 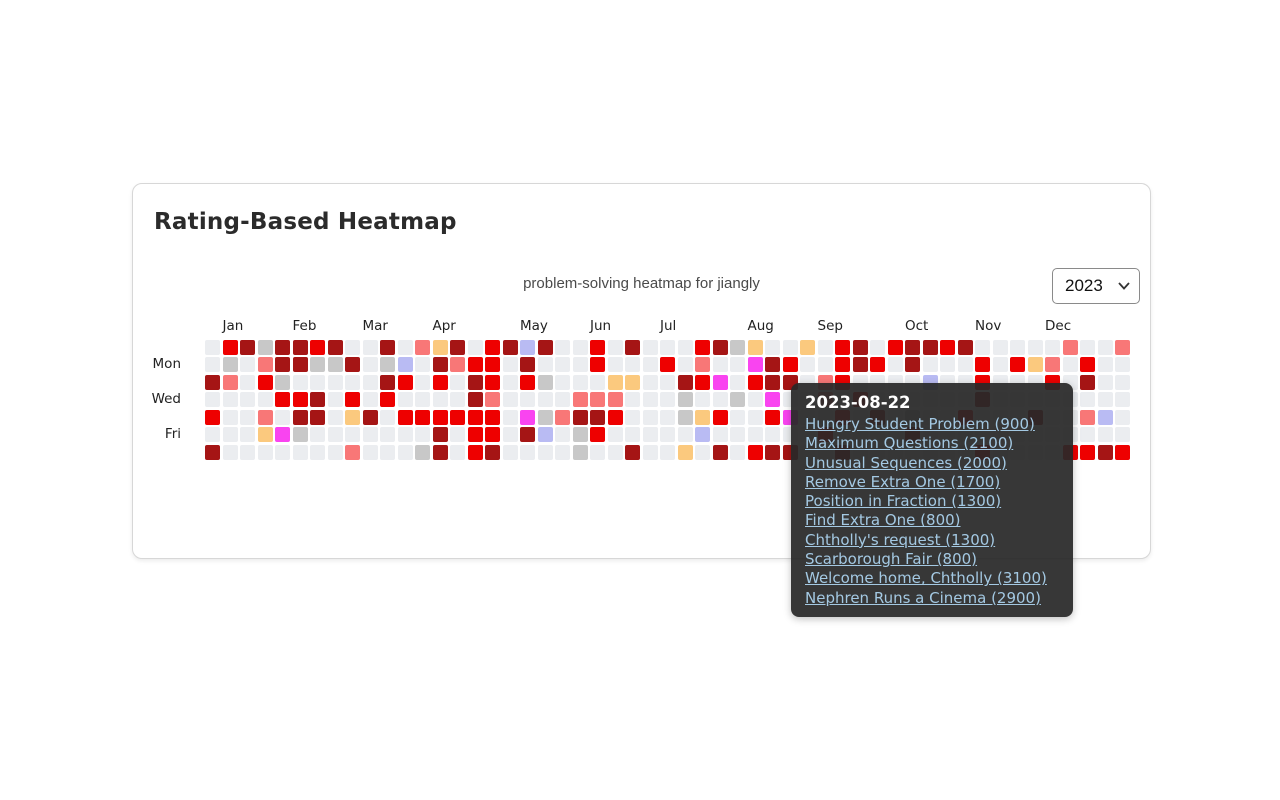 I want to click on tooltip-problem-link: Position in Fraction (1300), so click(x=903, y=501).